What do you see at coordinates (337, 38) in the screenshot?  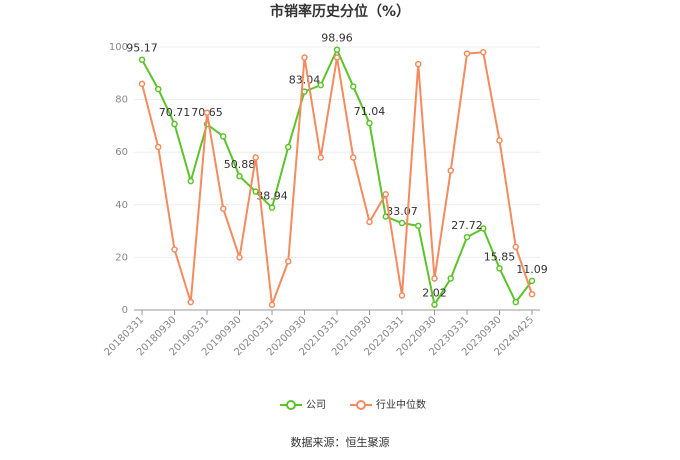 I see `data-label: 98.96` at bounding box center [337, 38].